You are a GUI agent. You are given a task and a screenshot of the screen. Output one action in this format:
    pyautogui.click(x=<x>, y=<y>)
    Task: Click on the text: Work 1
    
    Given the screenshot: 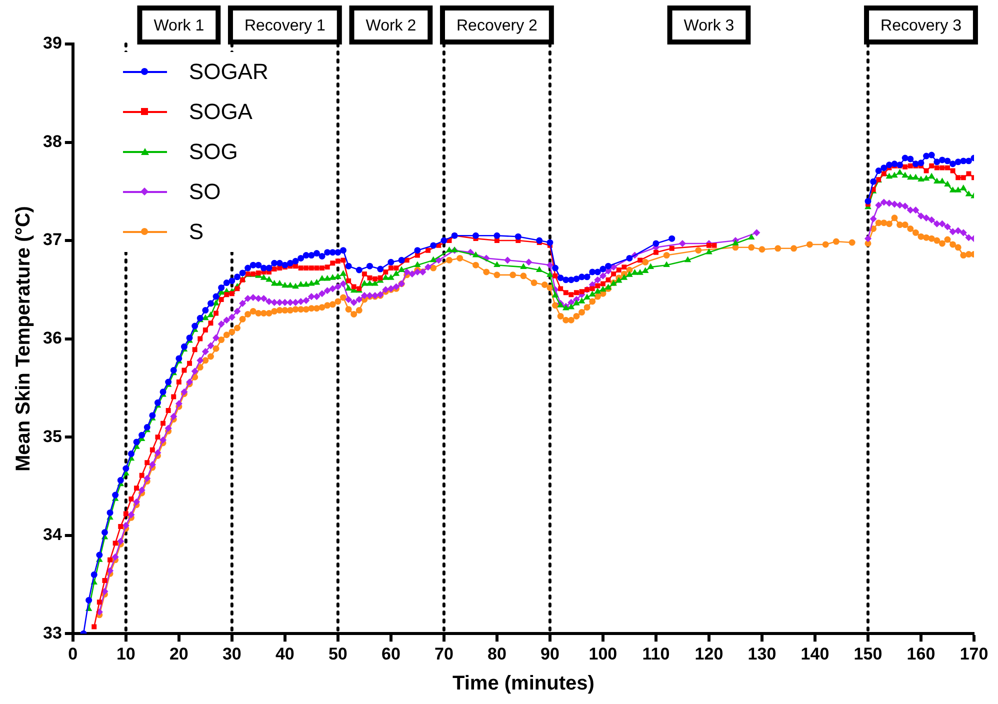 What is the action you would take?
    pyautogui.click(x=179, y=25)
    